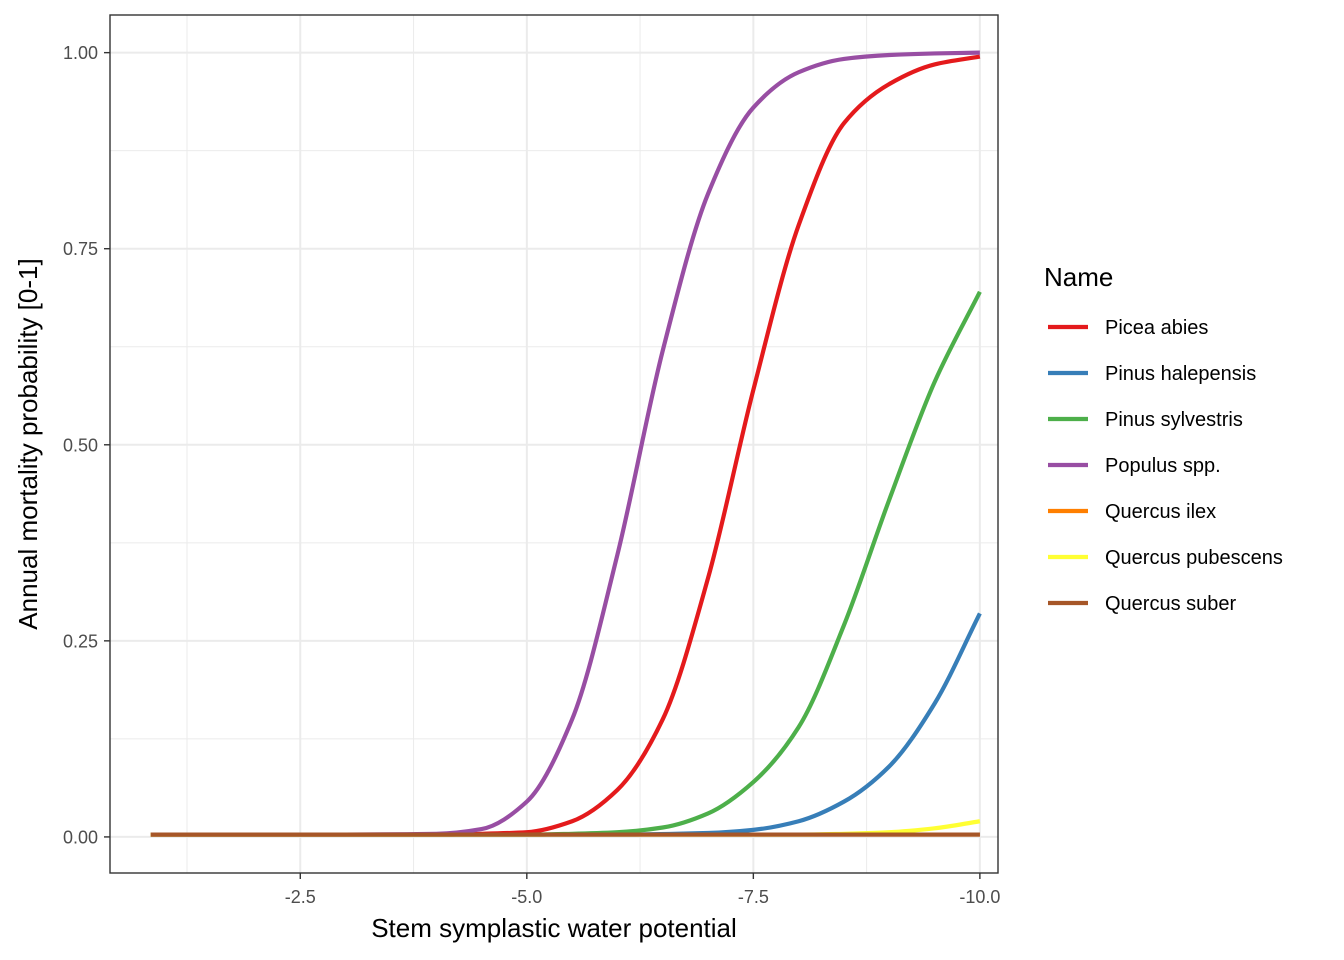  I want to click on legend-label-pinus-sylvestris: Pinus sylvestris, so click(1174, 420).